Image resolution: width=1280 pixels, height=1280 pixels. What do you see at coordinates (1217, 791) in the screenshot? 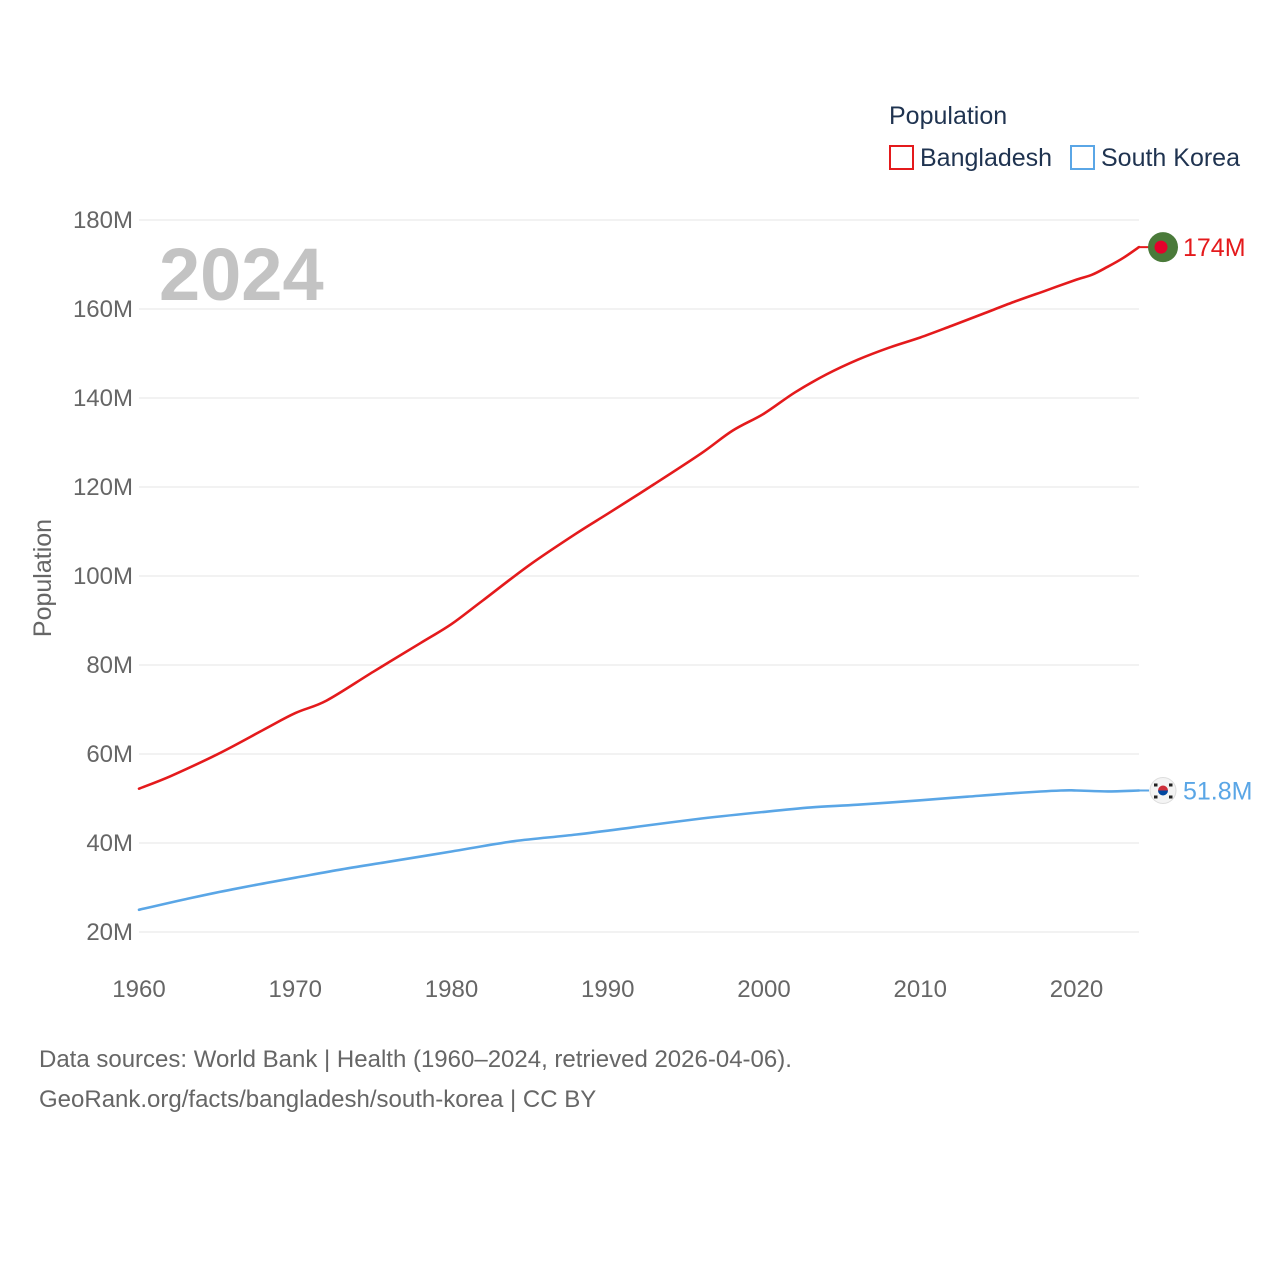
I see `end-label-south-korea: 51.8M` at bounding box center [1217, 791].